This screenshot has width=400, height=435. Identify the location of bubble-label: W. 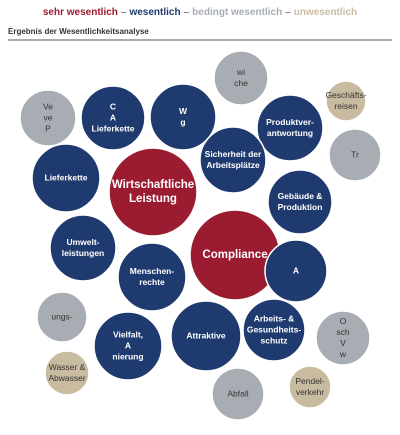
(183, 111).